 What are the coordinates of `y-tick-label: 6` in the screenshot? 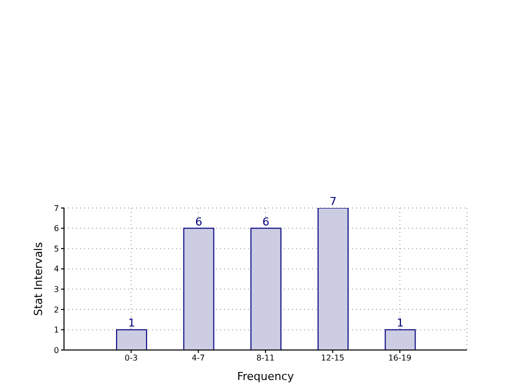 It's located at (56, 229).